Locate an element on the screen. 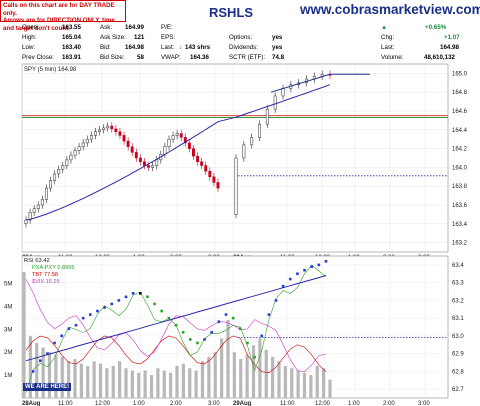  indicator-right-tick-label: 62.8 is located at coordinates (458, 372).